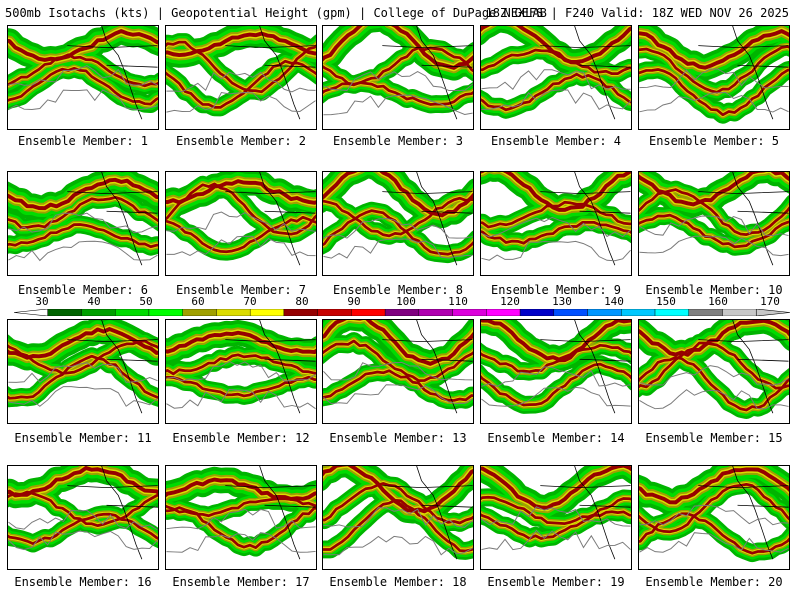 This screenshot has width=800, height=600. I want to click on ensemble-member-label: Ensemble Member: 3, so click(398, 141).